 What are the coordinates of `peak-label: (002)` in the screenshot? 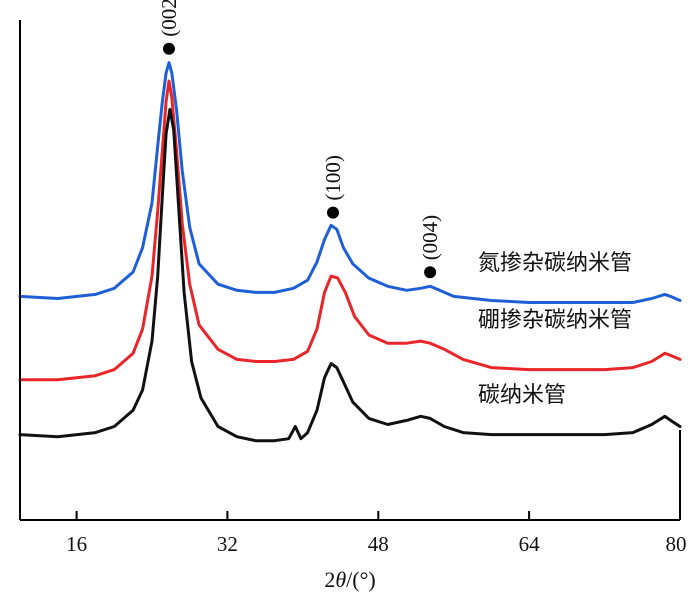 It's located at (169, 18).